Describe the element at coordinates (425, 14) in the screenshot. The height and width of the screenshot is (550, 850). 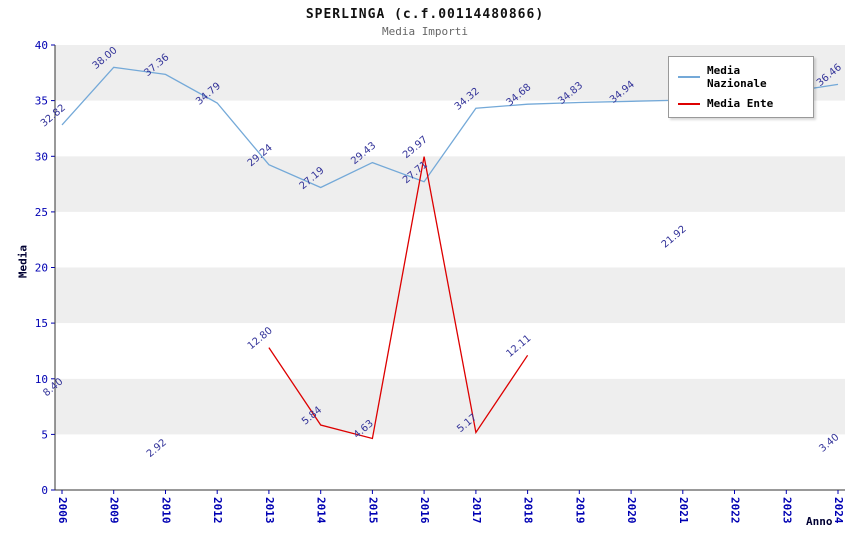
I see `chart-title: SPERLINGA (c.f.00114480866)` at that location.